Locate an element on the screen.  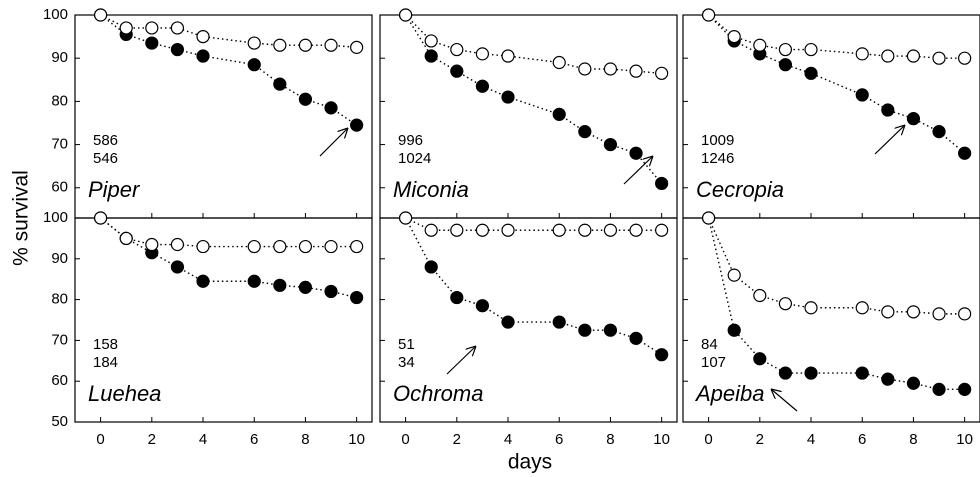
sample-count: 84 is located at coordinates (709, 344).